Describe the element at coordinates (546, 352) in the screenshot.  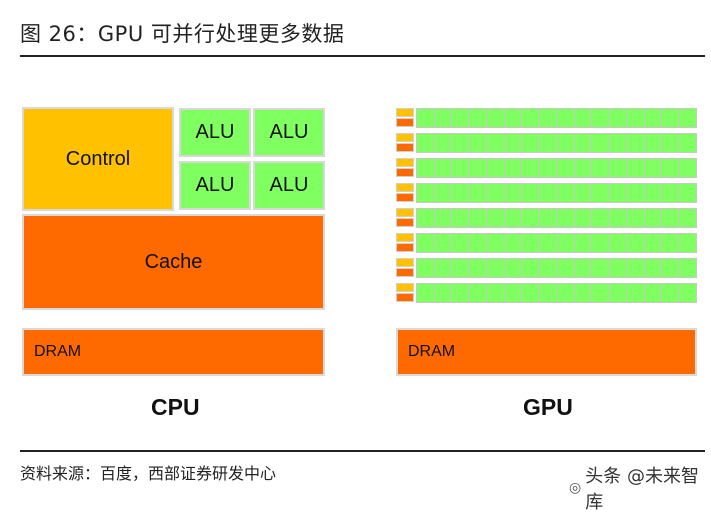
I see `gpu-dram-block: DRAM` at that location.